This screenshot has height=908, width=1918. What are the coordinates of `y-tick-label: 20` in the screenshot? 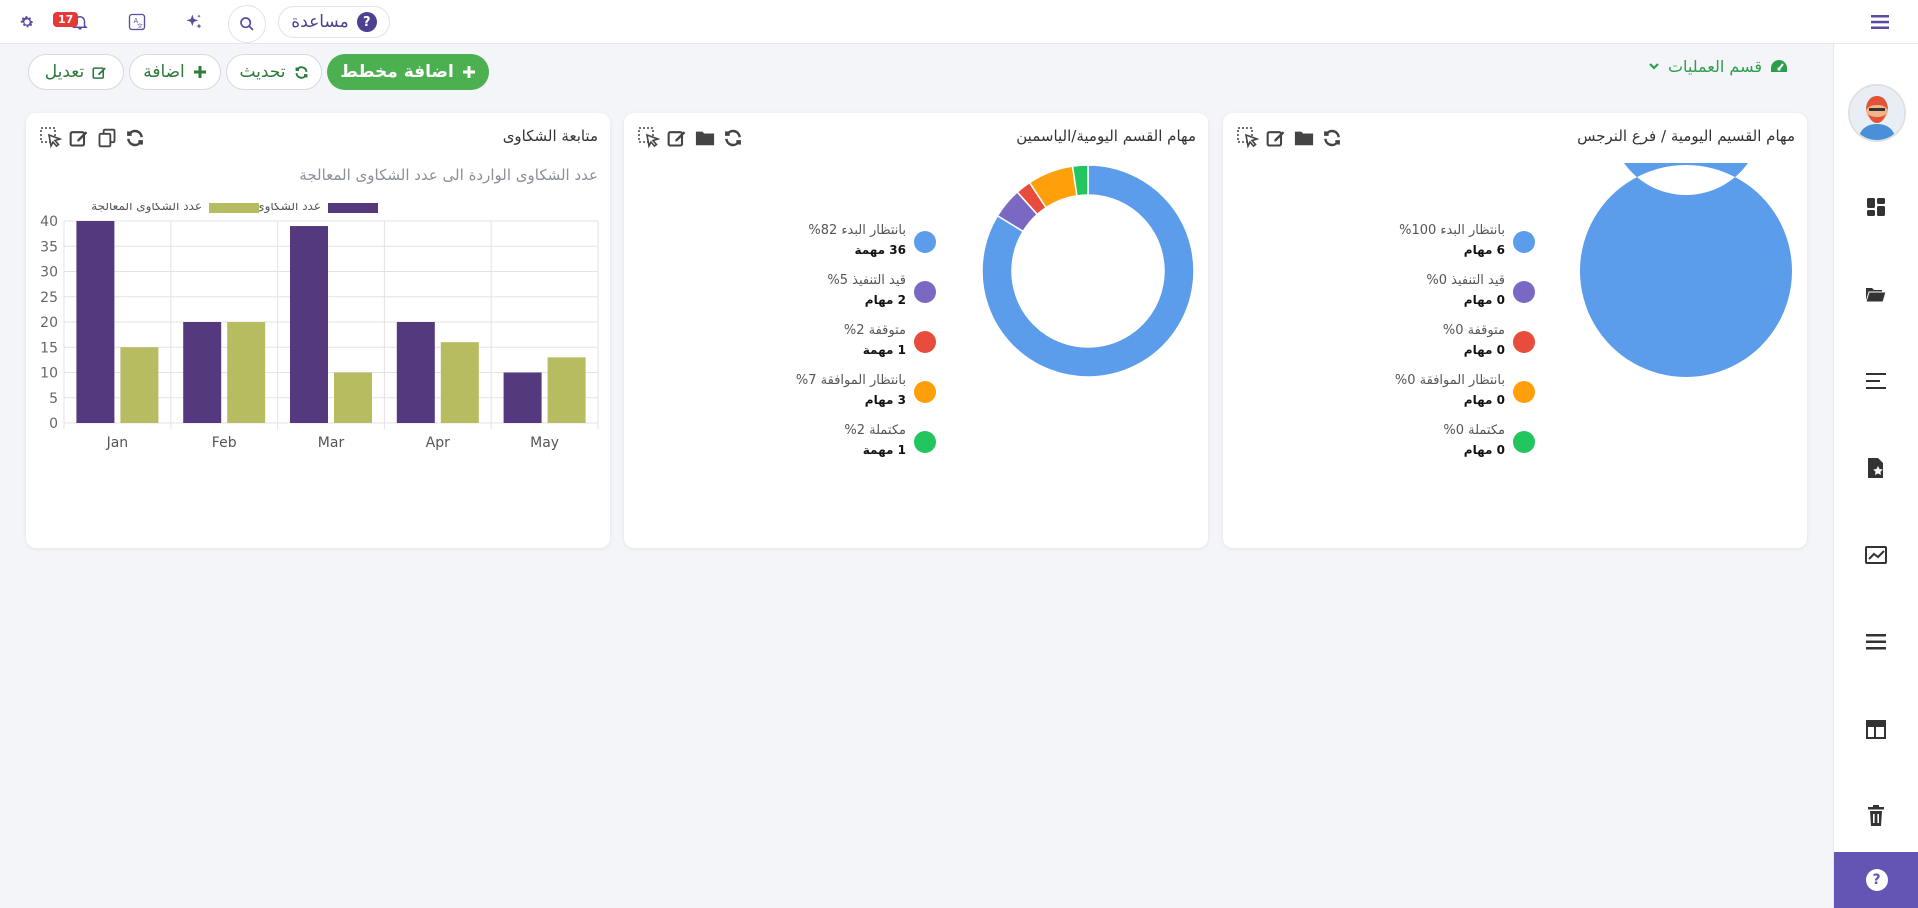 It's located at (49, 323).